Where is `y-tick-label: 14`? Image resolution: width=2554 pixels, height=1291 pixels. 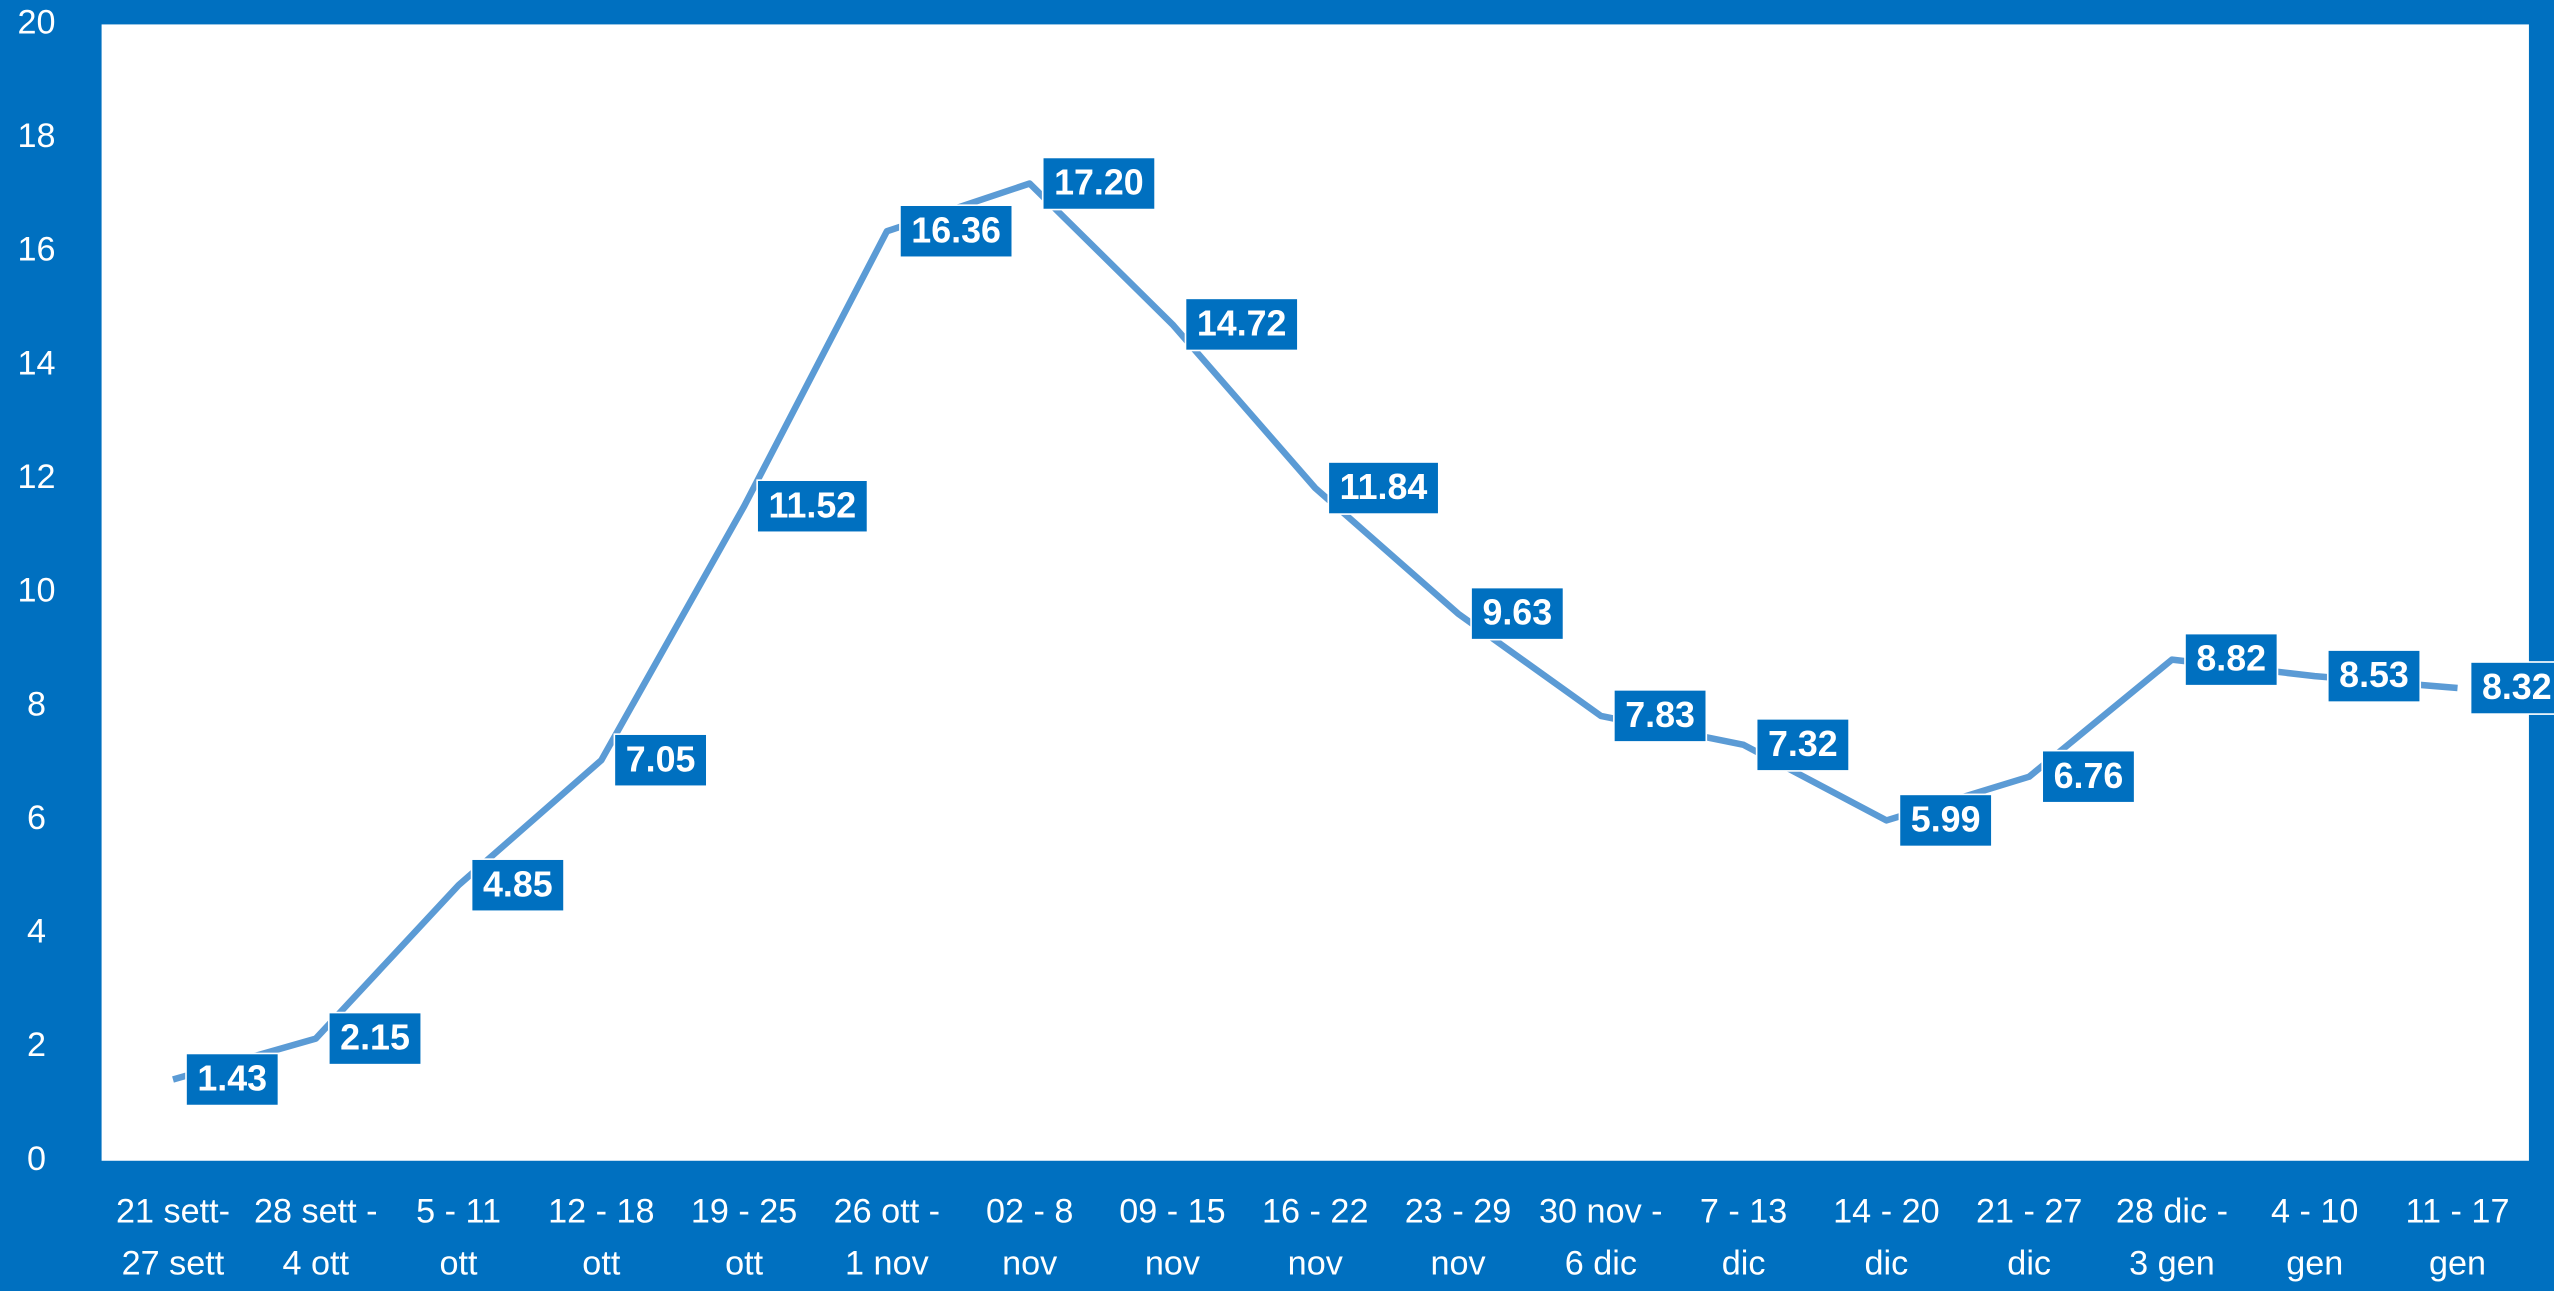
y-tick-label: 14 is located at coordinates (36, 363).